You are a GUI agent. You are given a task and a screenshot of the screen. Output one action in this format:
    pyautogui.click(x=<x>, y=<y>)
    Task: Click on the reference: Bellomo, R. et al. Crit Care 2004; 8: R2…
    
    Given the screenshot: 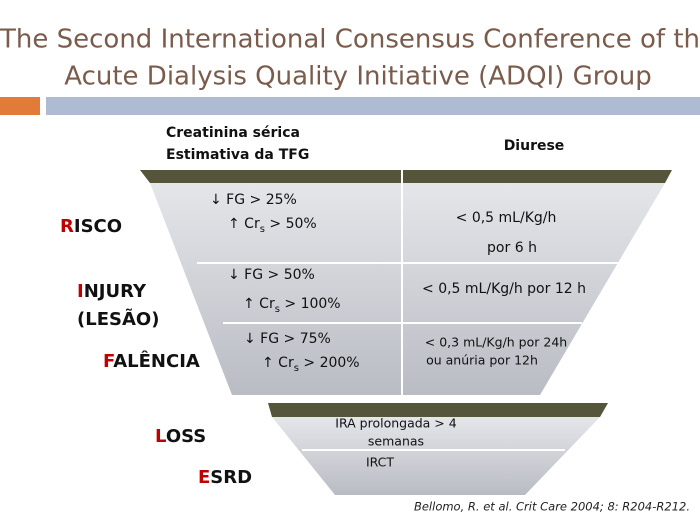 What is the action you would take?
    pyautogui.click(x=552, y=507)
    